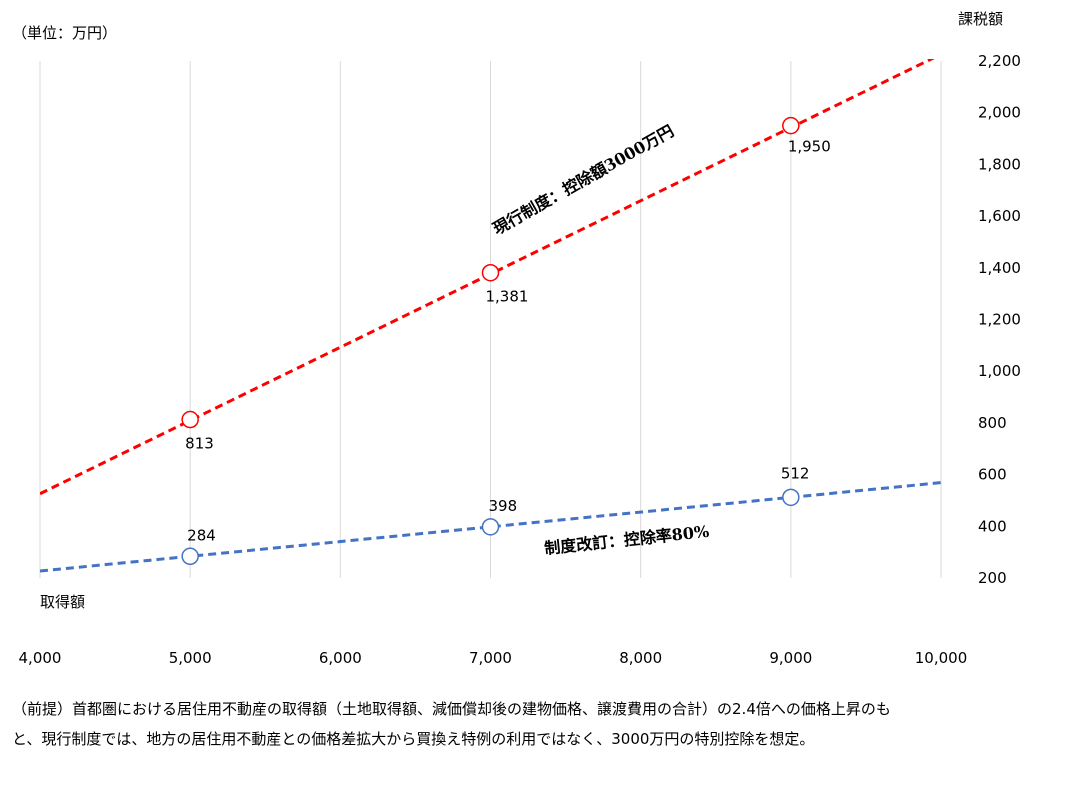 This screenshot has height=785, width=1065. What do you see at coordinates (999, 320) in the screenshot?
I see `y-tick-label: 1,200` at bounding box center [999, 320].